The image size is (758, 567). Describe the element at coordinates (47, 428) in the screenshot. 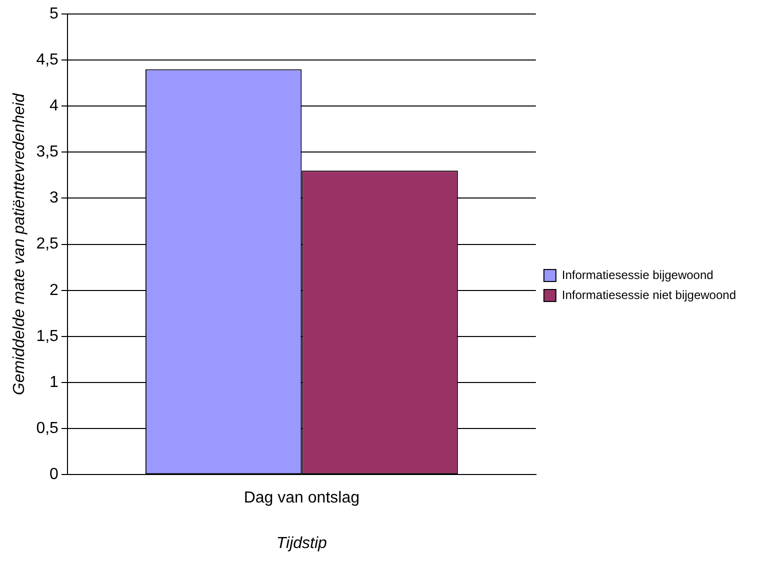

I see `y-tick-label: 0,5` at that location.